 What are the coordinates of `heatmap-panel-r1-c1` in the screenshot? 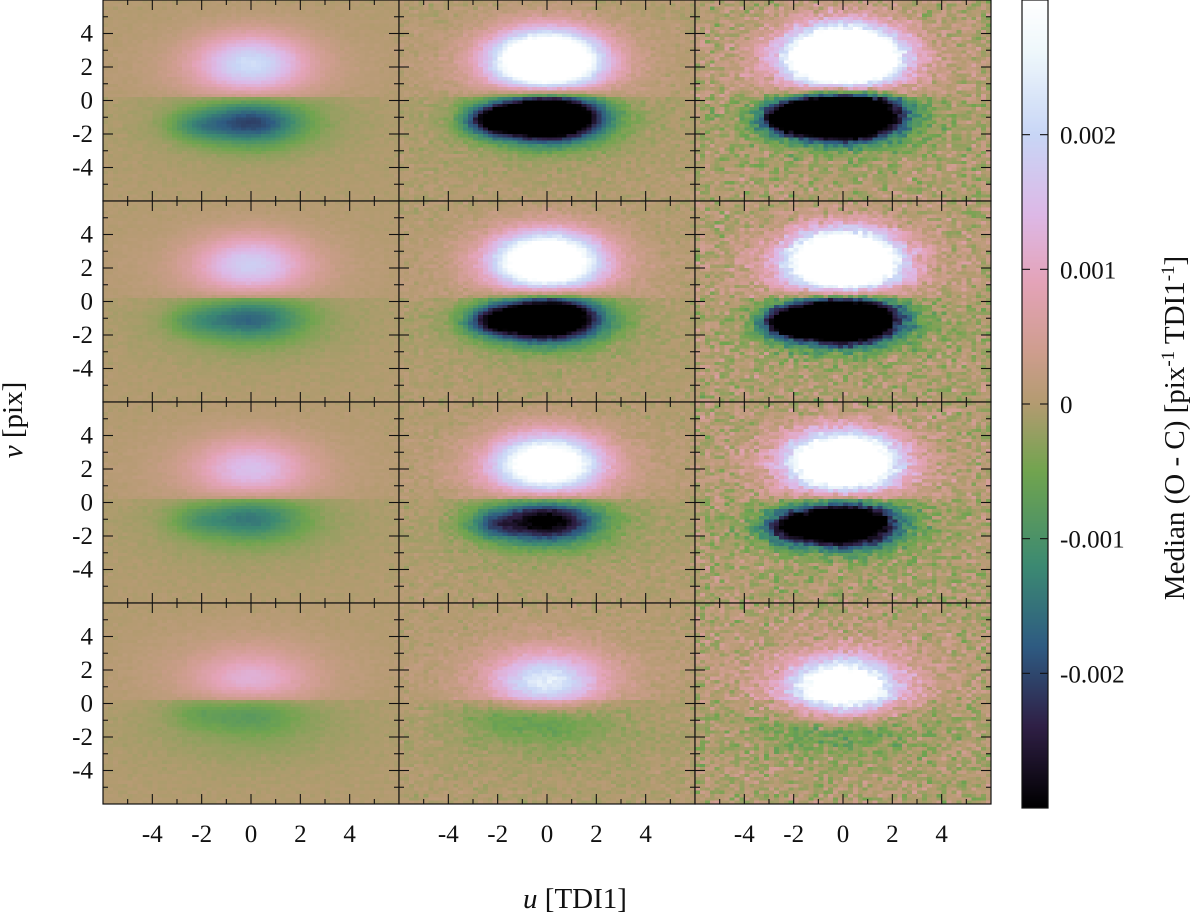 It's located at (251, 100).